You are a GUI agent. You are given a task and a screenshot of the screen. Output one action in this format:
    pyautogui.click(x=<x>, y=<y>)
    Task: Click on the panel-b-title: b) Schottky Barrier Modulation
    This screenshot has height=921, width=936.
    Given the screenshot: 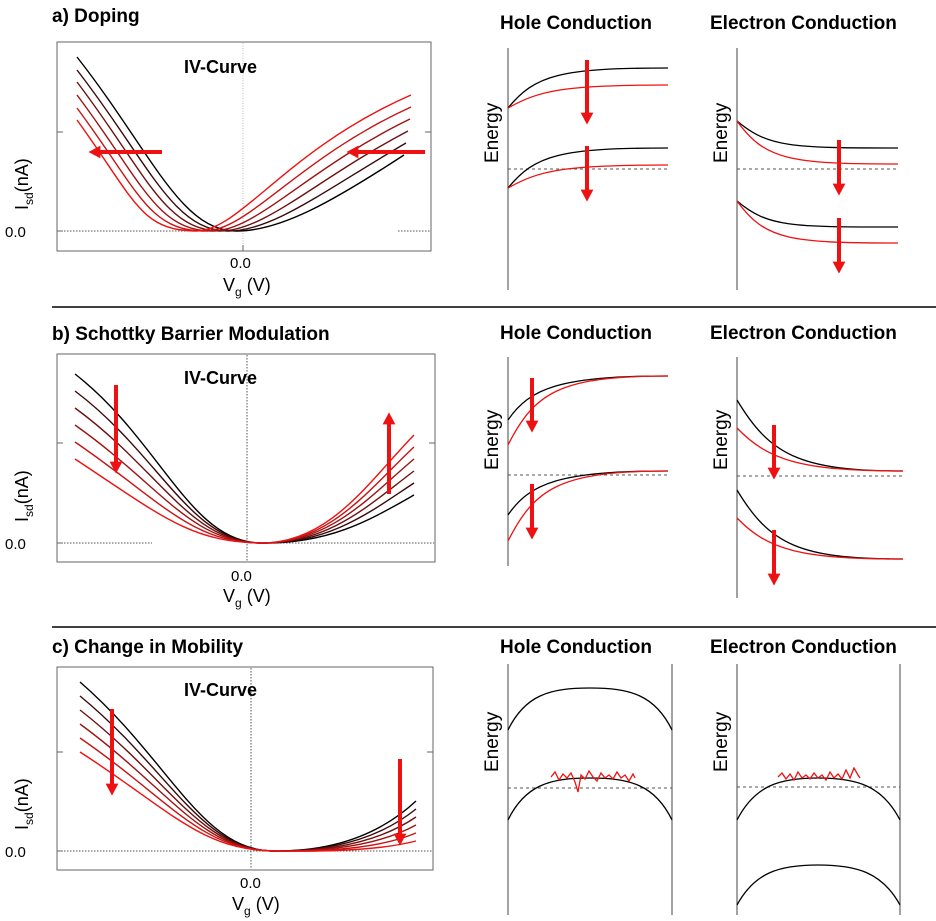 What is the action you would take?
    pyautogui.click(x=191, y=334)
    